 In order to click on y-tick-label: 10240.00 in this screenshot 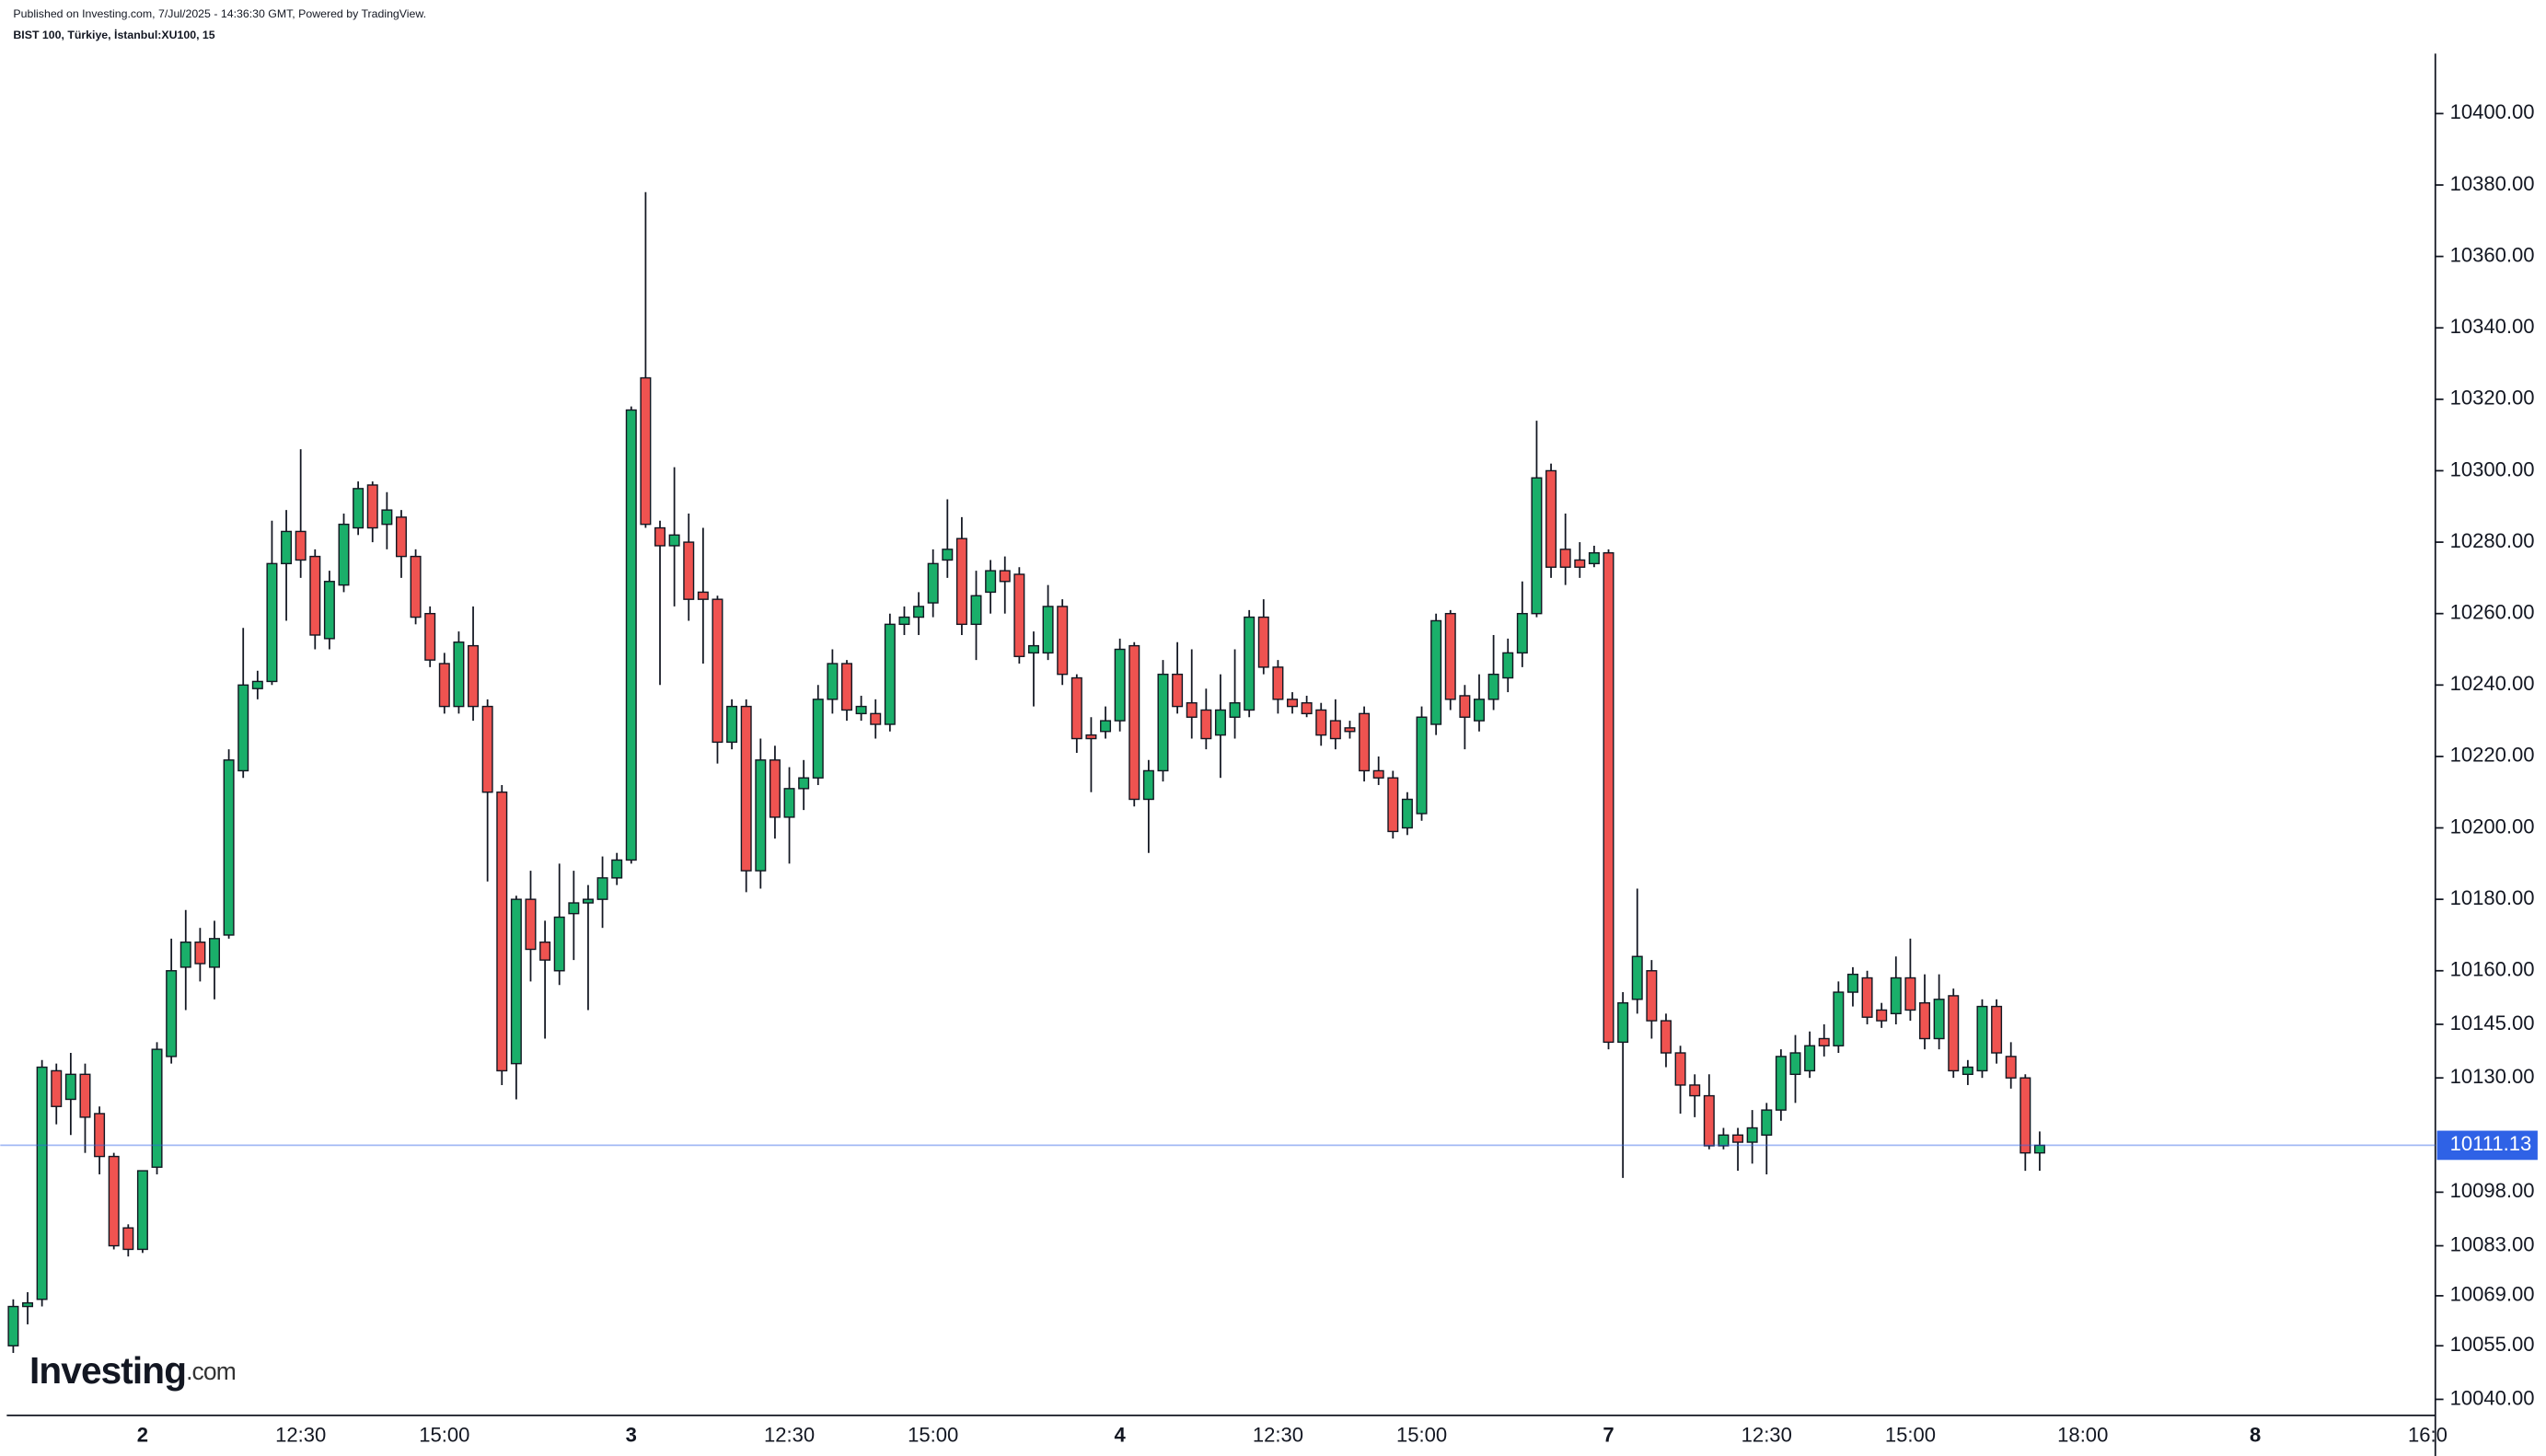, I will do `click(2492, 683)`.